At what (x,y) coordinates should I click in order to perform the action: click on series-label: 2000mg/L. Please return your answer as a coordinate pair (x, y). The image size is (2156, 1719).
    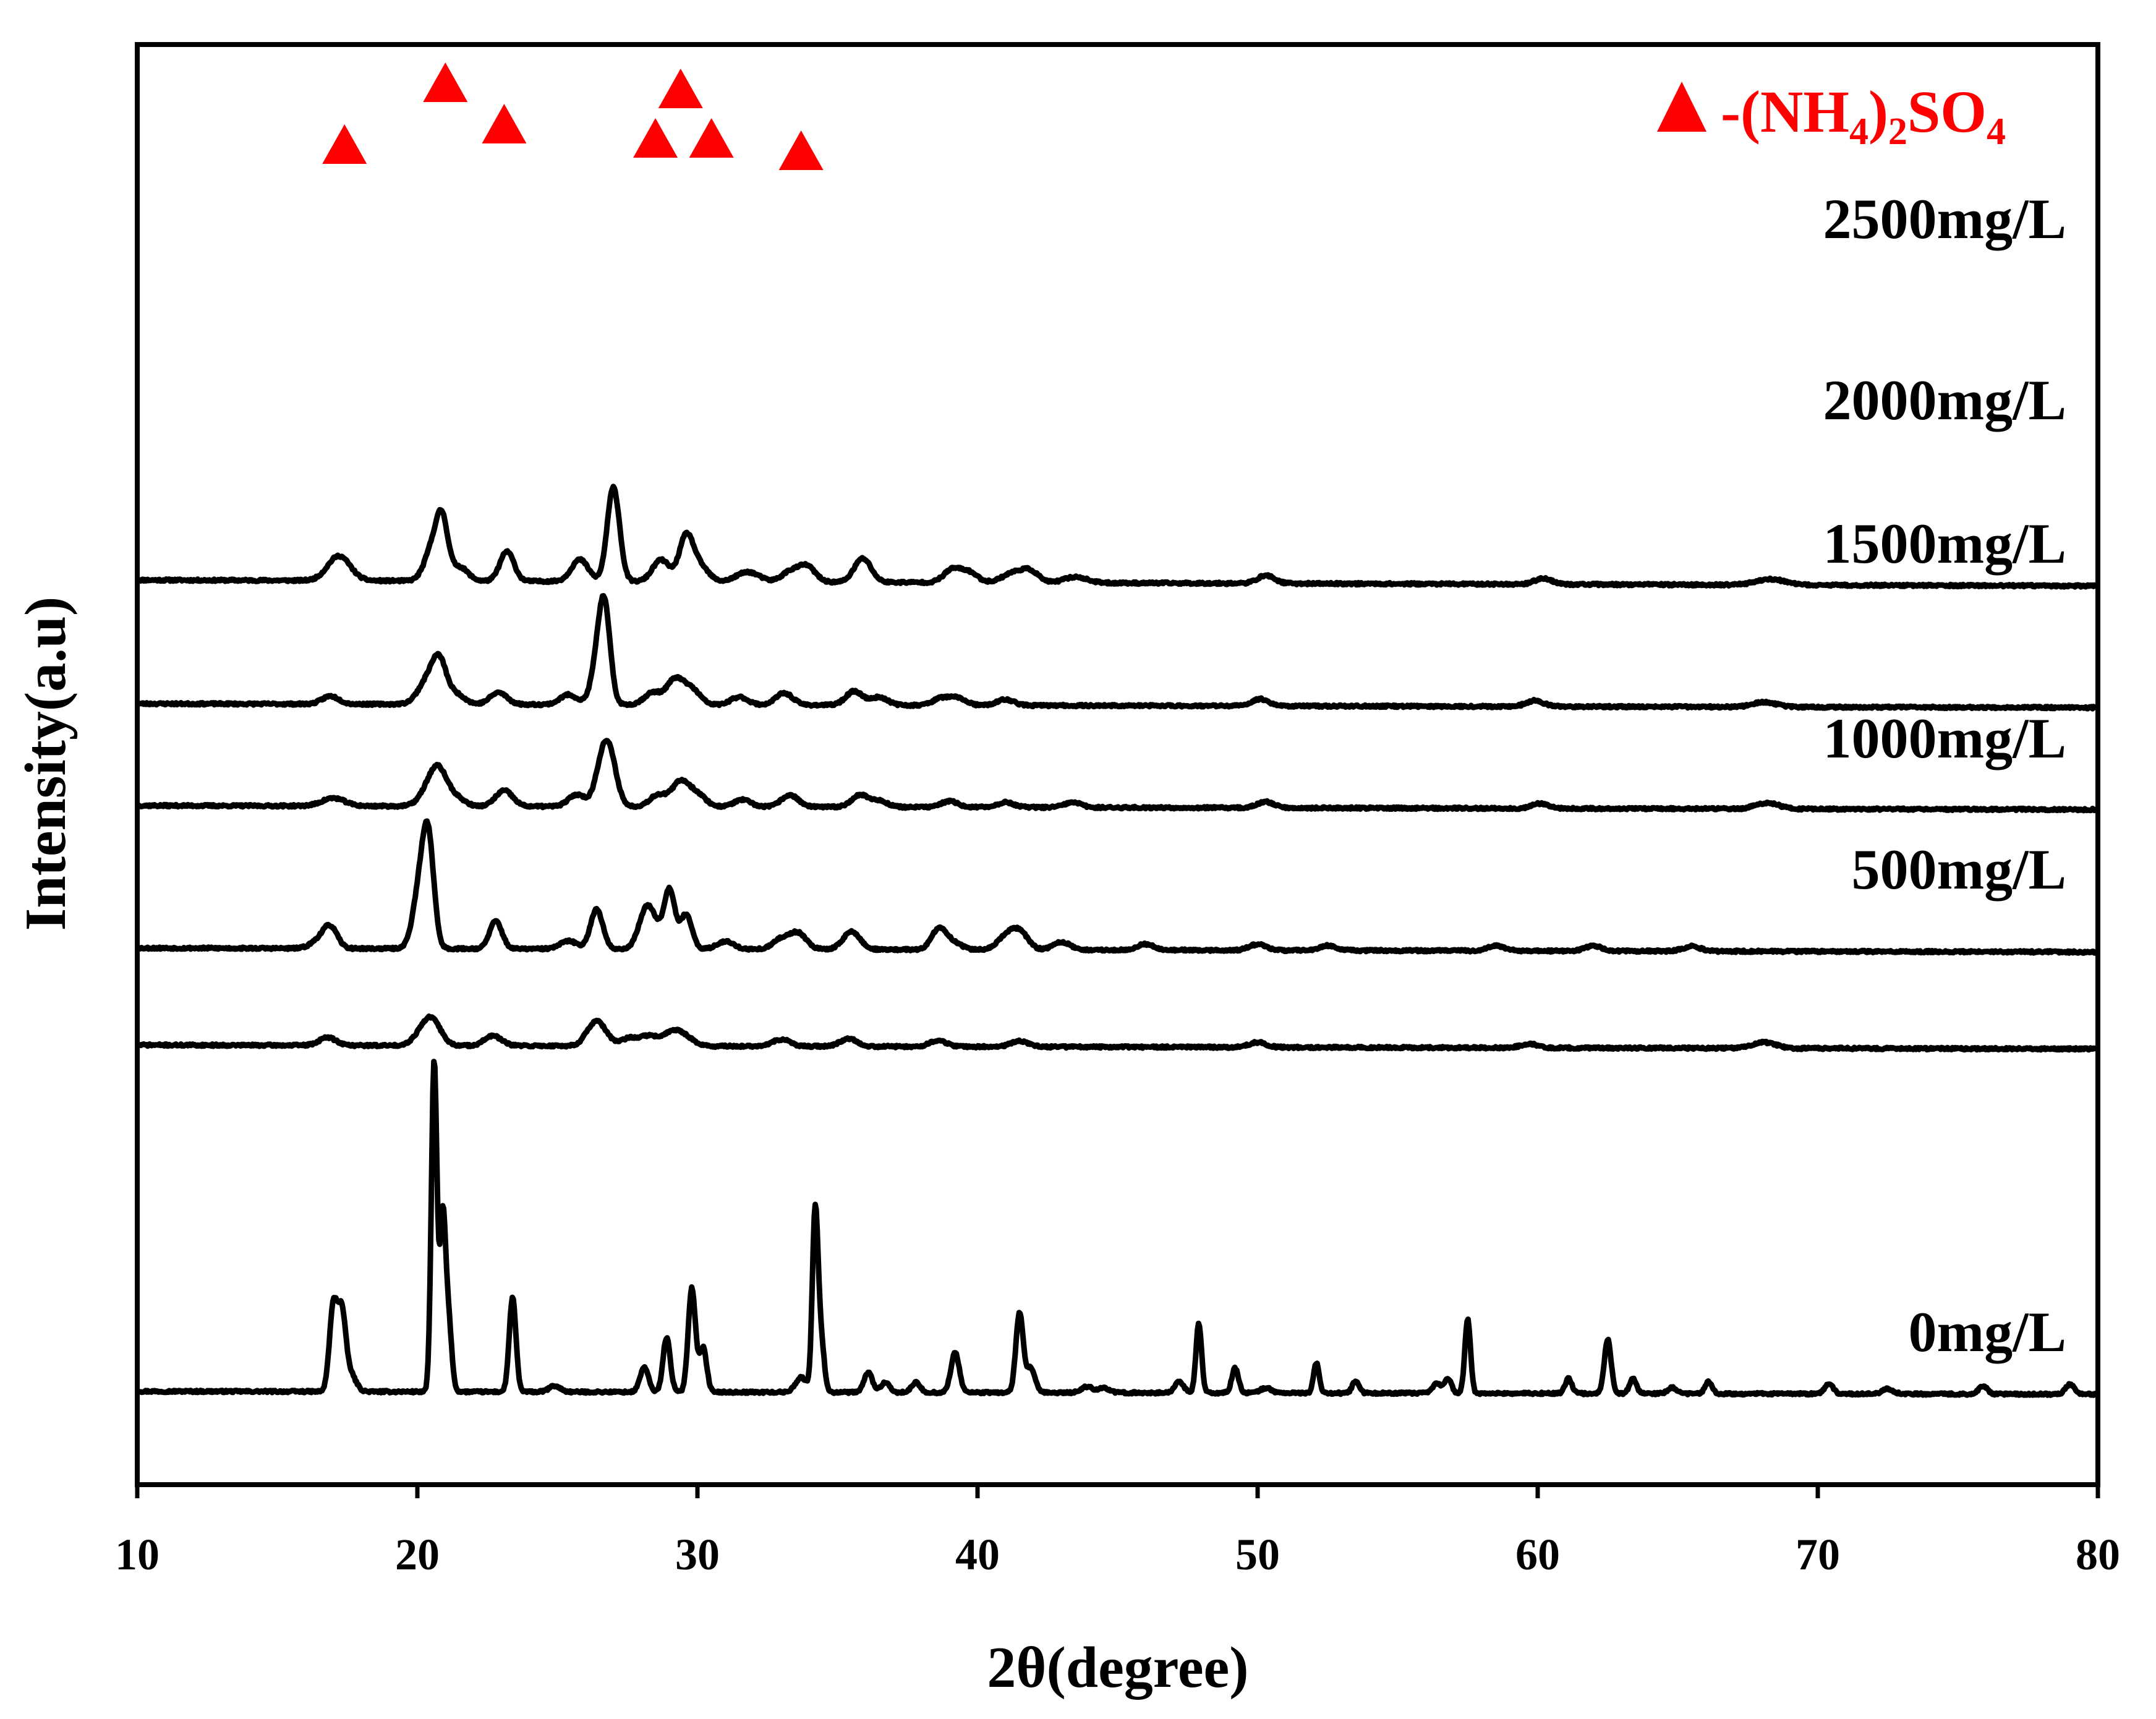
    Looking at the image, I should click on (1944, 400).